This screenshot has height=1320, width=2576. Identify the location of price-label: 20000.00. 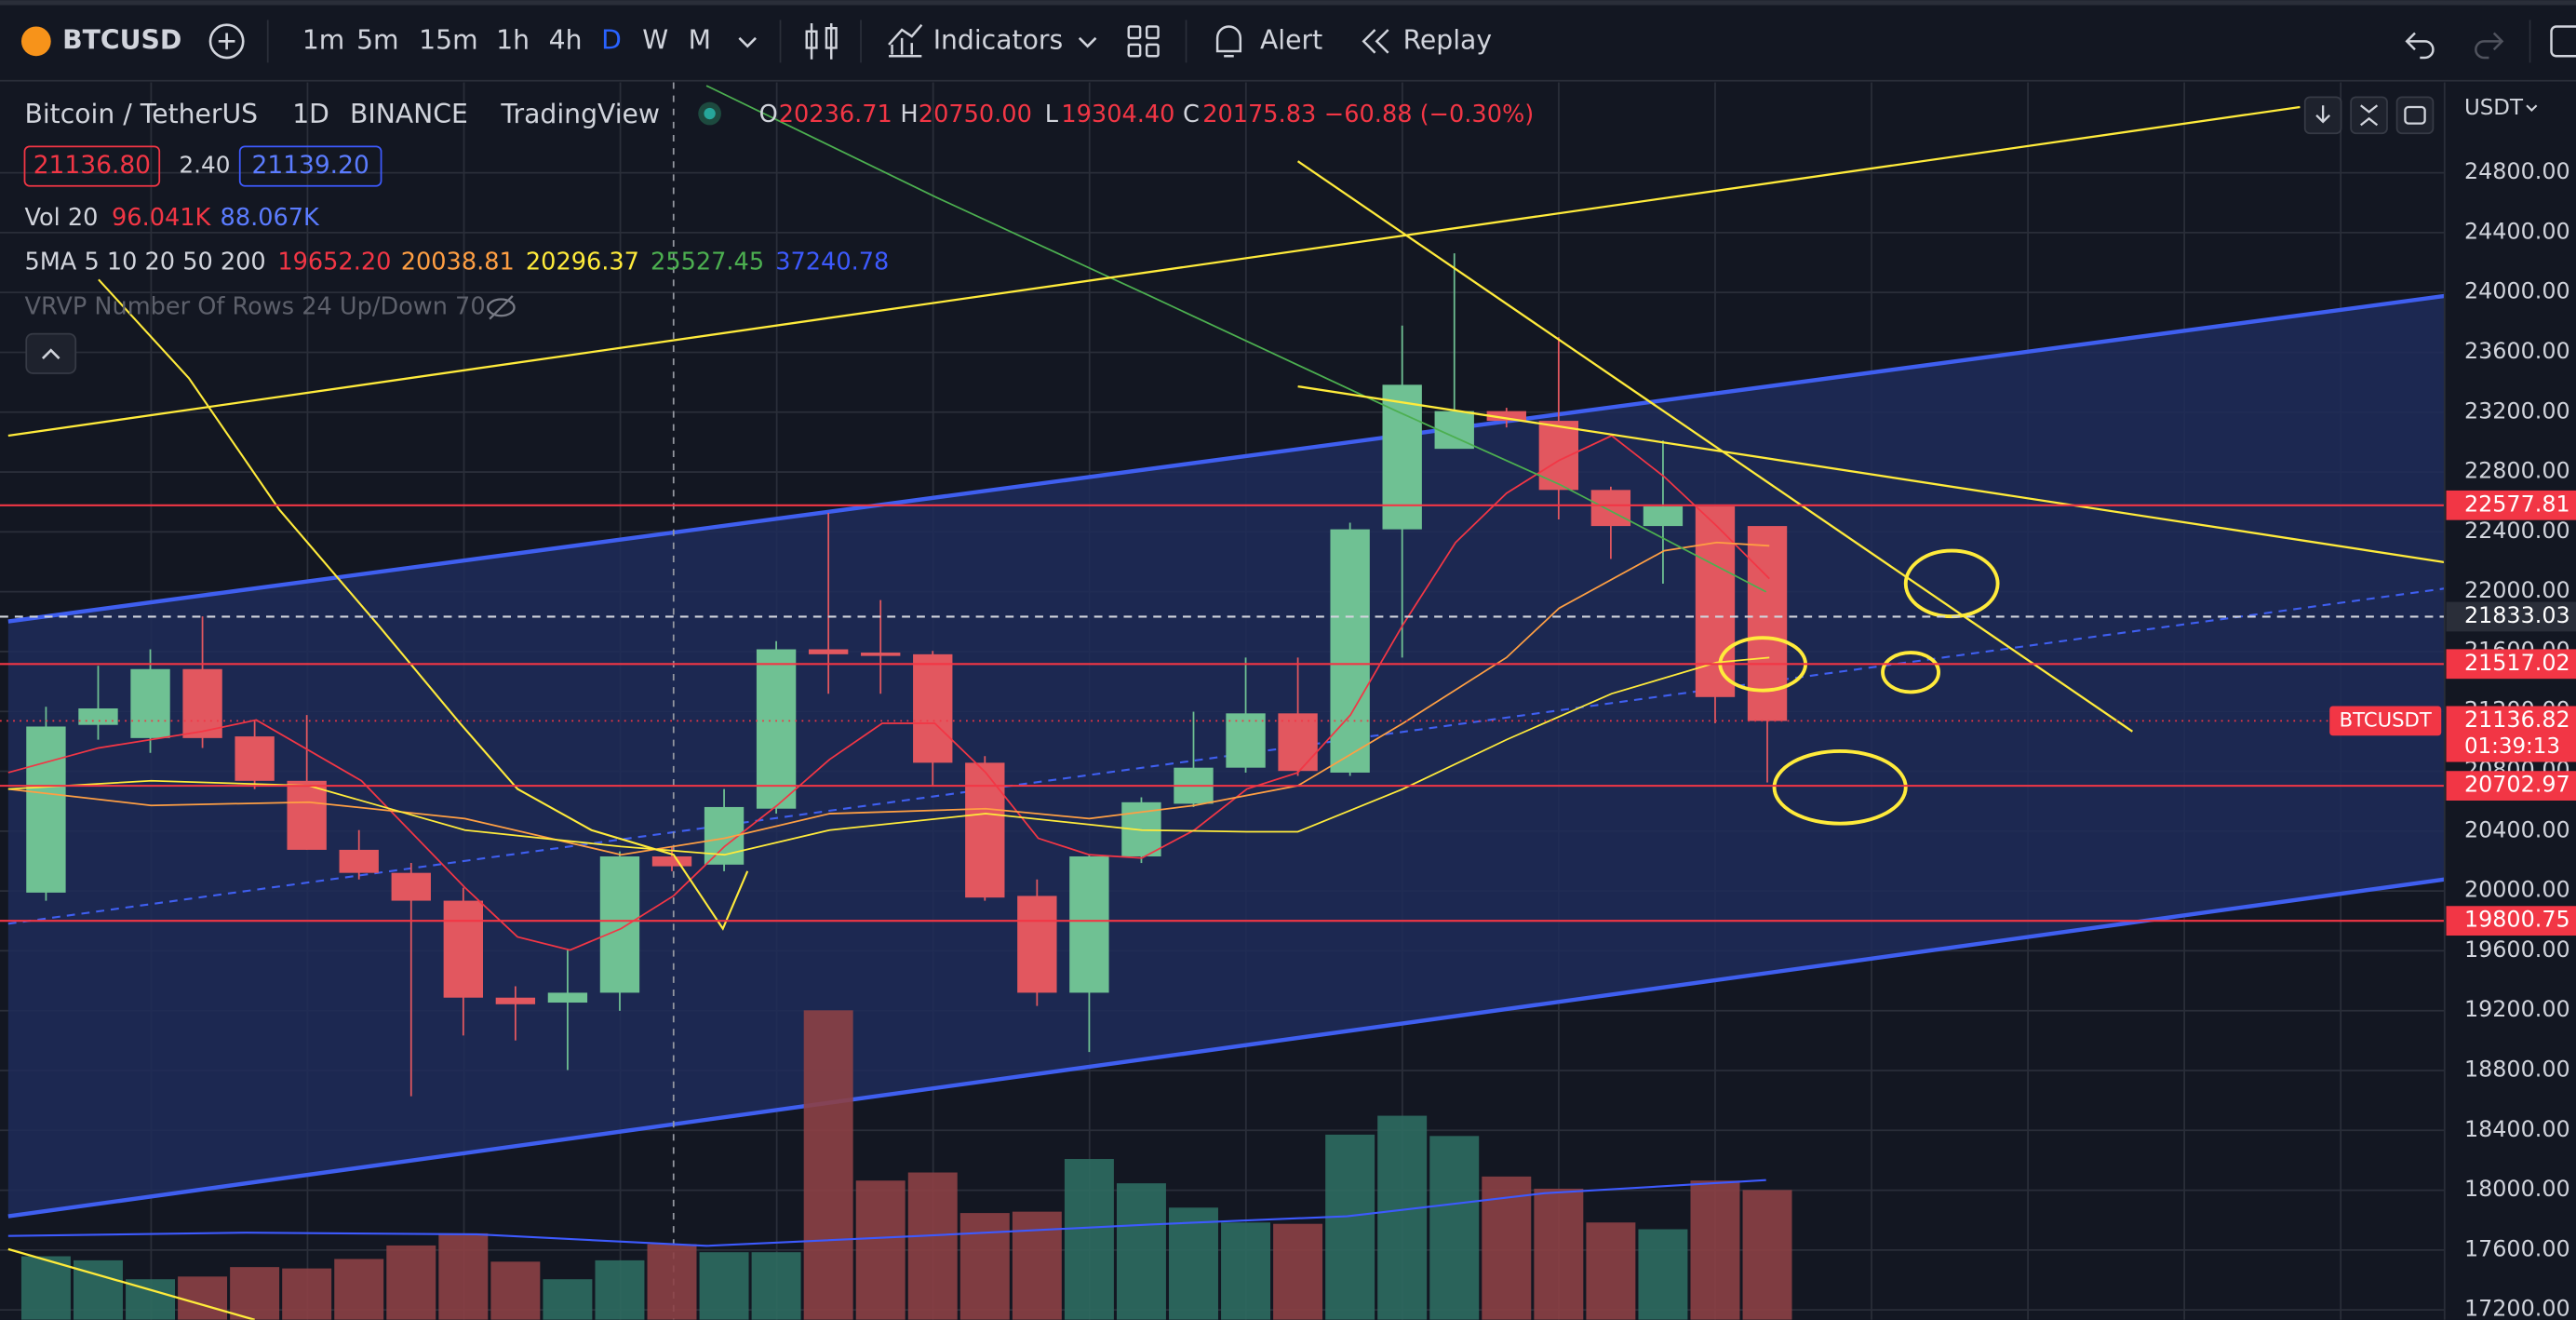
(2517, 890).